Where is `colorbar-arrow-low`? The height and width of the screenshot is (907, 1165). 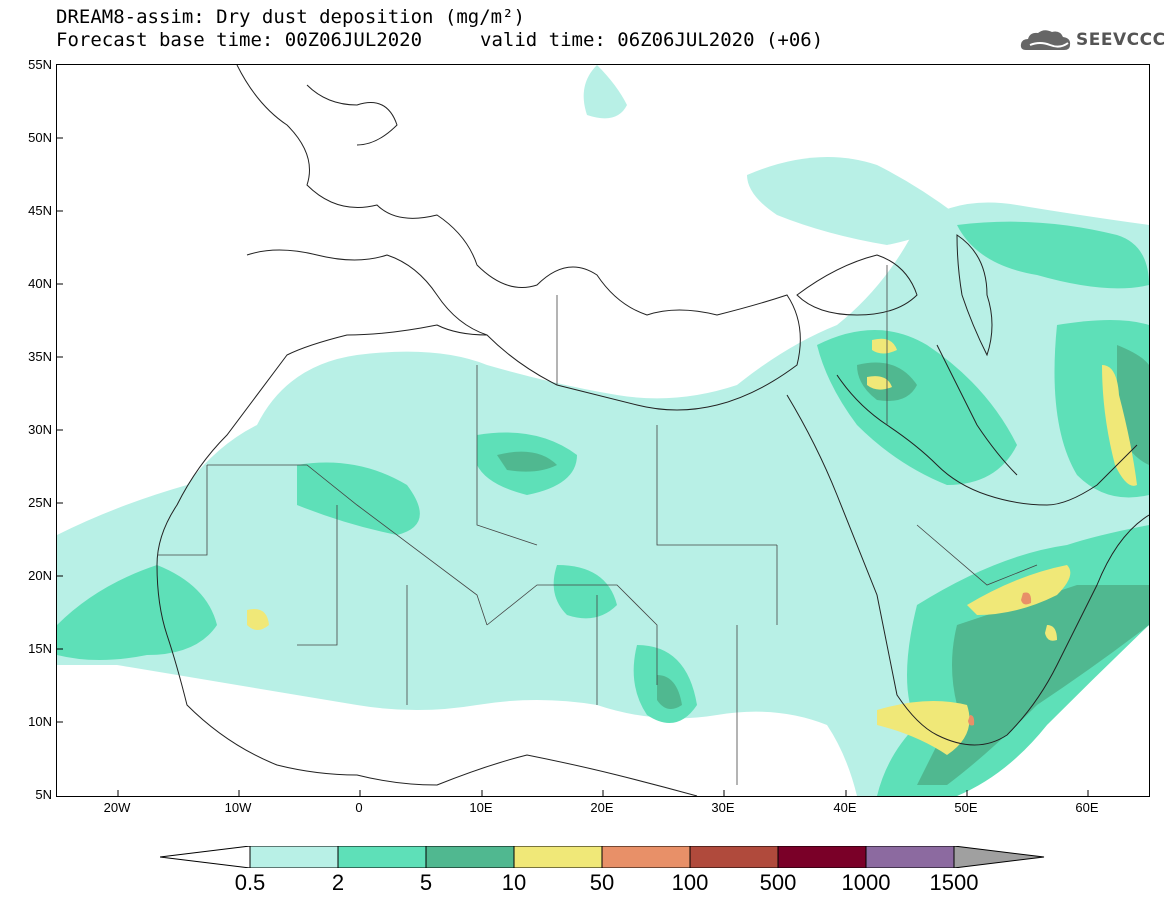
colorbar-arrow-low is located at coordinates (205, 857).